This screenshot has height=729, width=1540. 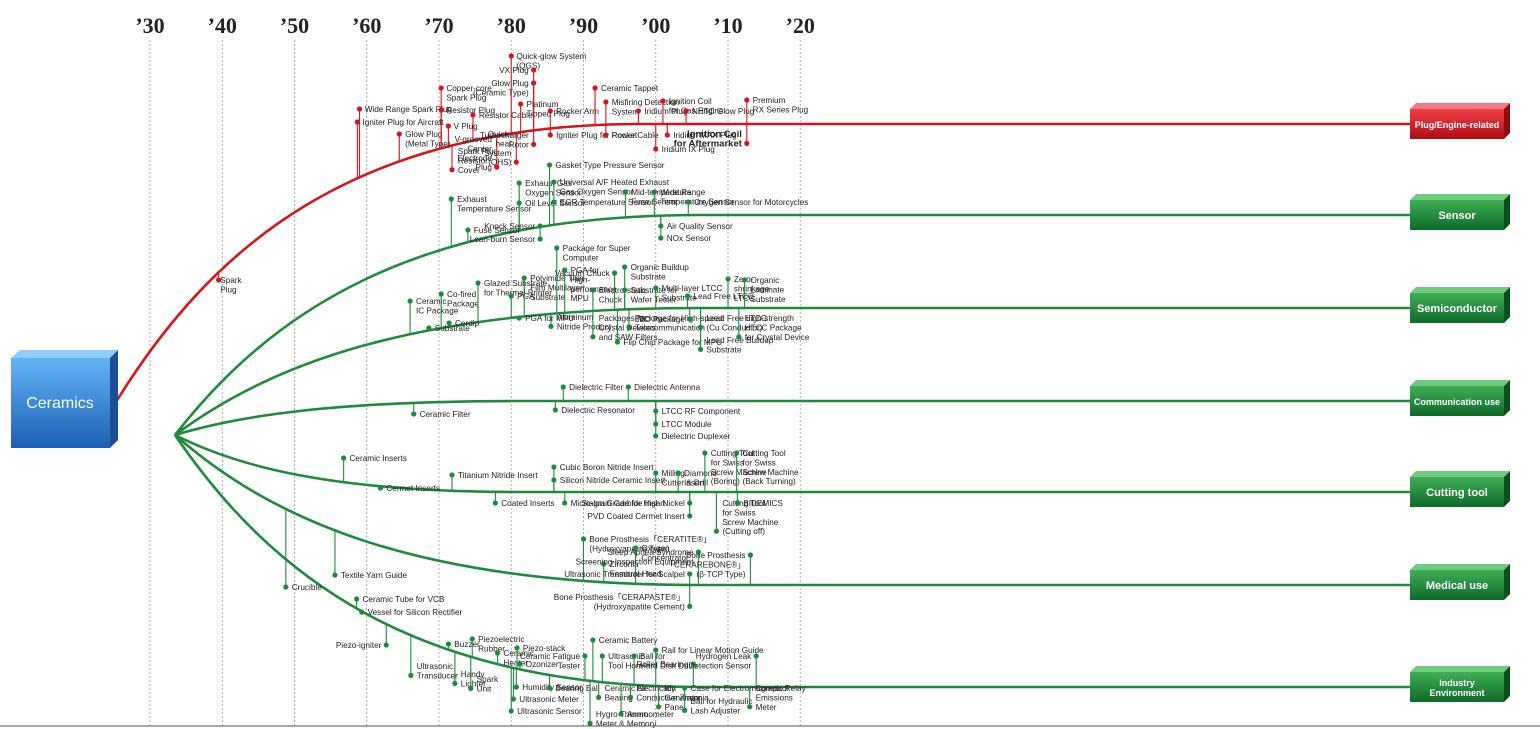 What do you see at coordinates (607, 467) in the screenshot?
I see `milestone-label: Cubic Boron Nitride Insert` at bounding box center [607, 467].